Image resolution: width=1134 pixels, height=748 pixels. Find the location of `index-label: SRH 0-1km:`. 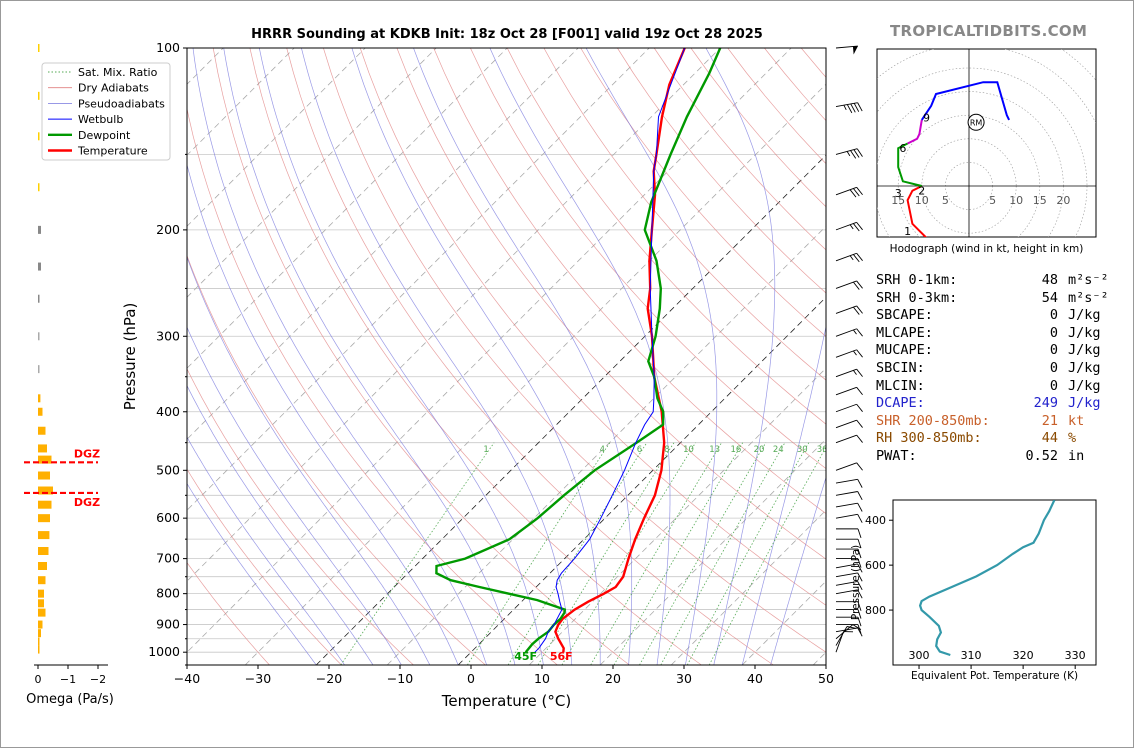

index-label: SRH 0-1km: is located at coordinates (917, 280).